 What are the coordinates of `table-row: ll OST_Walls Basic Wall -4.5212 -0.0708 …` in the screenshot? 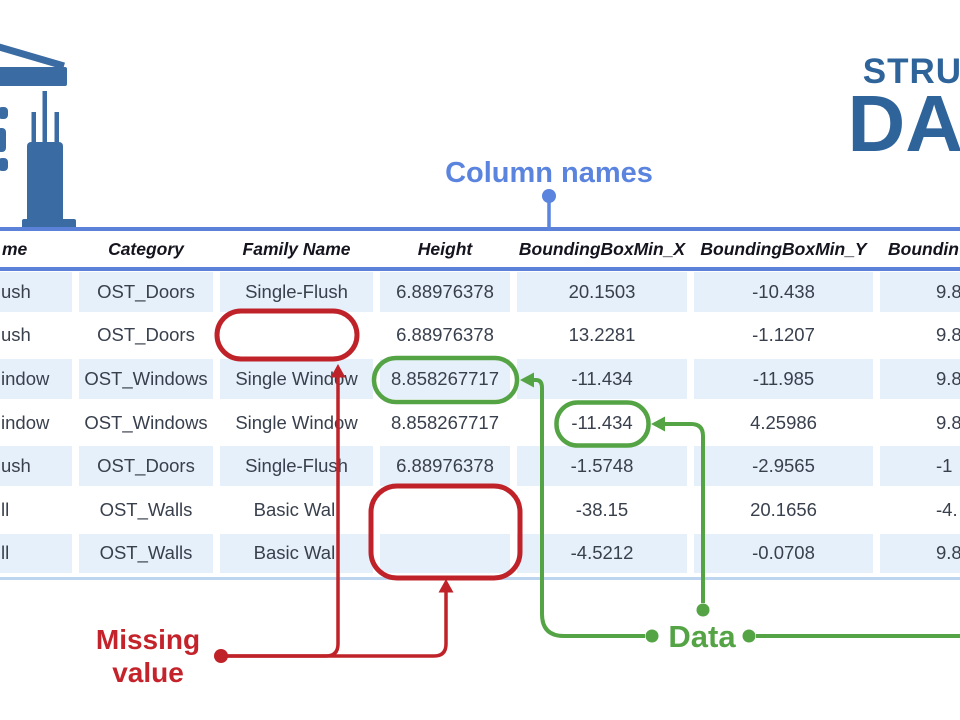 It's located at (480, 553).